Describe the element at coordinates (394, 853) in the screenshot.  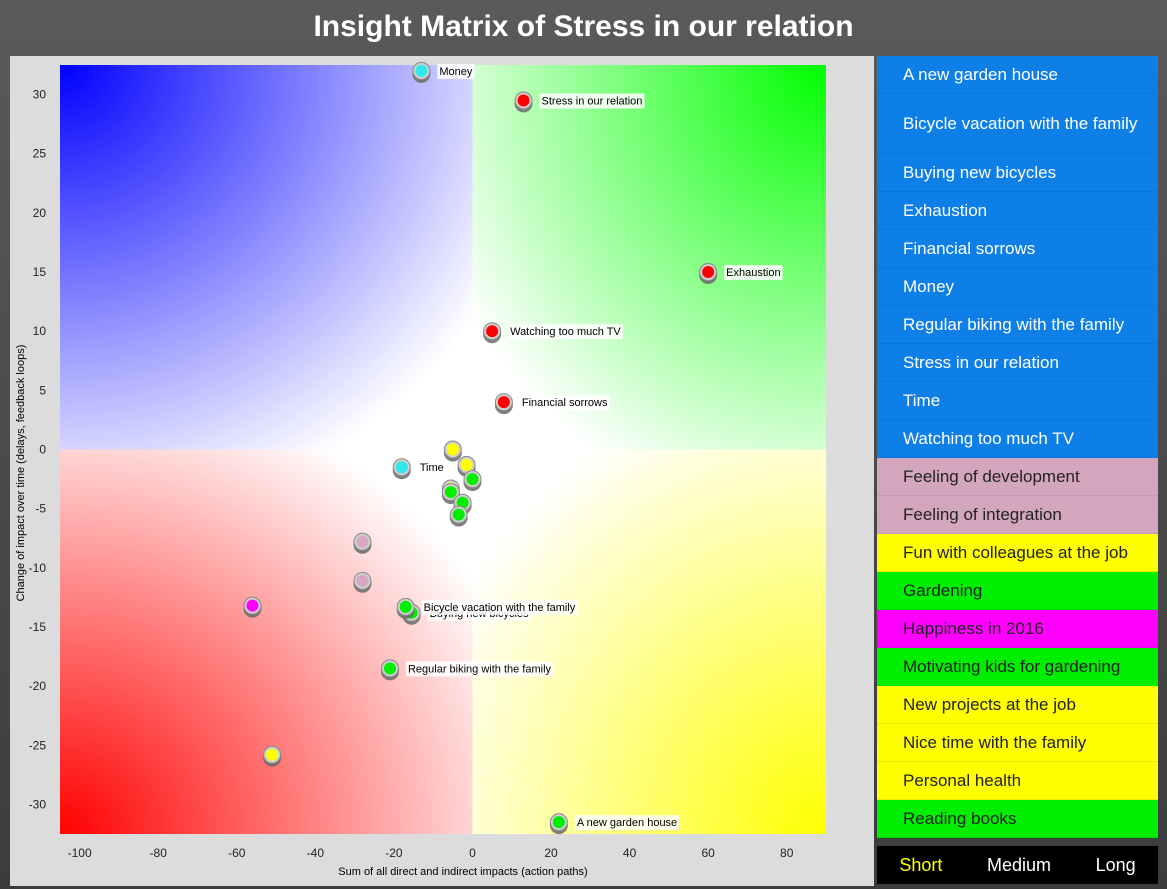
I see `x-tick-label: -20` at that location.